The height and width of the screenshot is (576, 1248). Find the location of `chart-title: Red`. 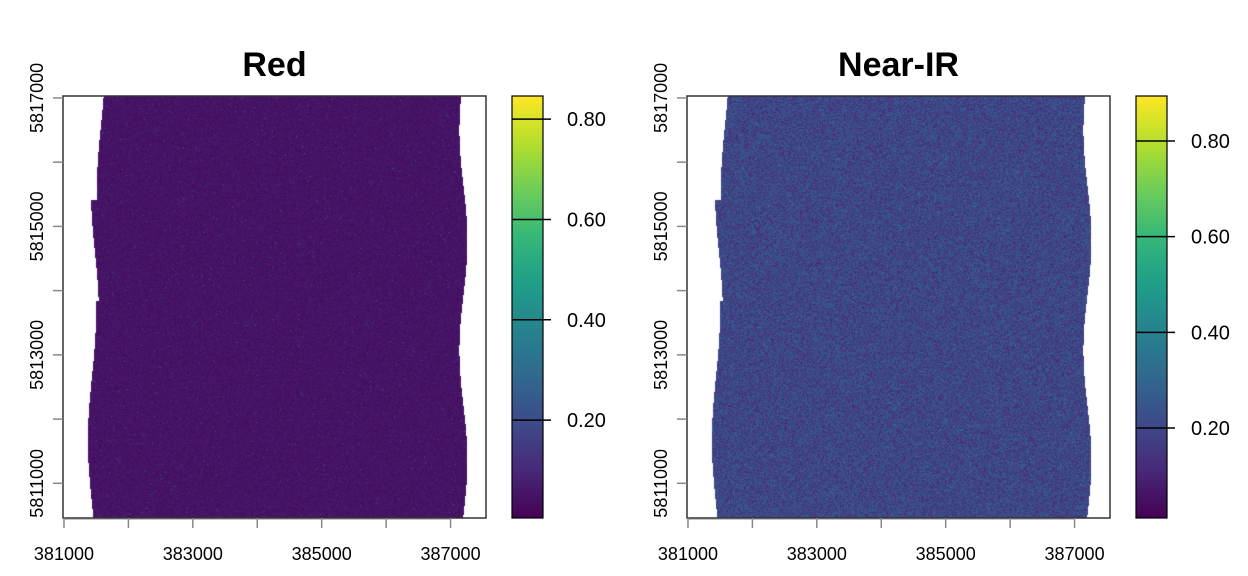

chart-title: Red is located at coordinates (274, 65).